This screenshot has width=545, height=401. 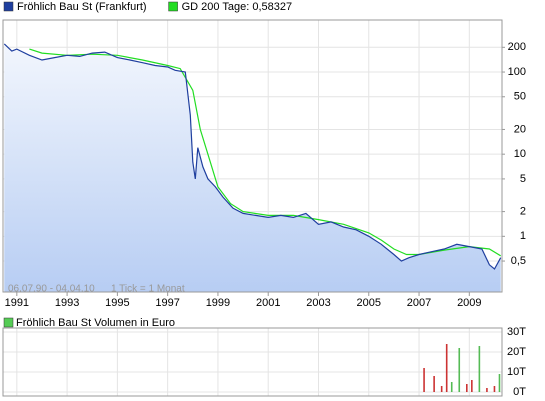 What do you see at coordinates (237, 7) in the screenshot?
I see `legend-label: GD 200 Tage: 0,58327` at bounding box center [237, 7].